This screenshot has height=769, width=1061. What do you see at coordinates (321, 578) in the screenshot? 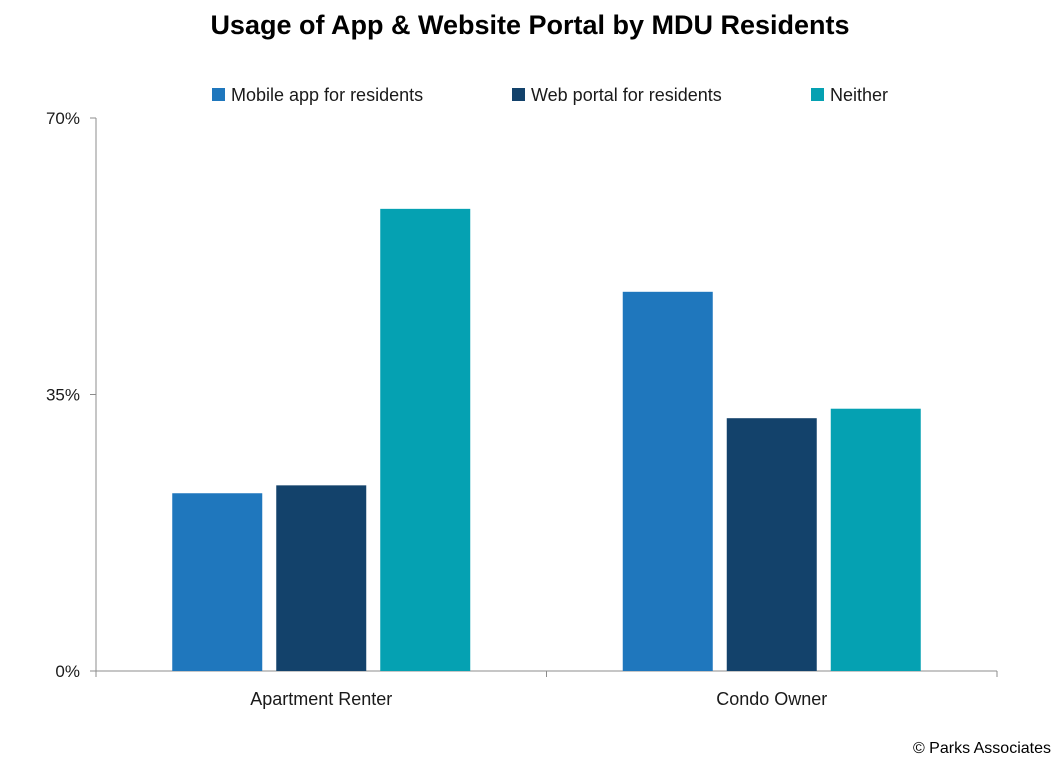
I see `bar-web-portal-for-residents-apartment-renter` at bounding box center [321, 578].